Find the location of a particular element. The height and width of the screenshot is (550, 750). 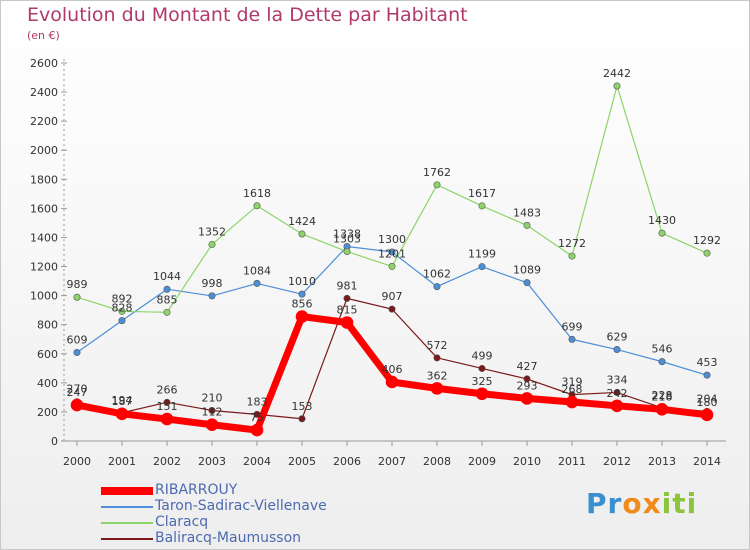

data-label: 1300 is located at coordinates (392, 239).